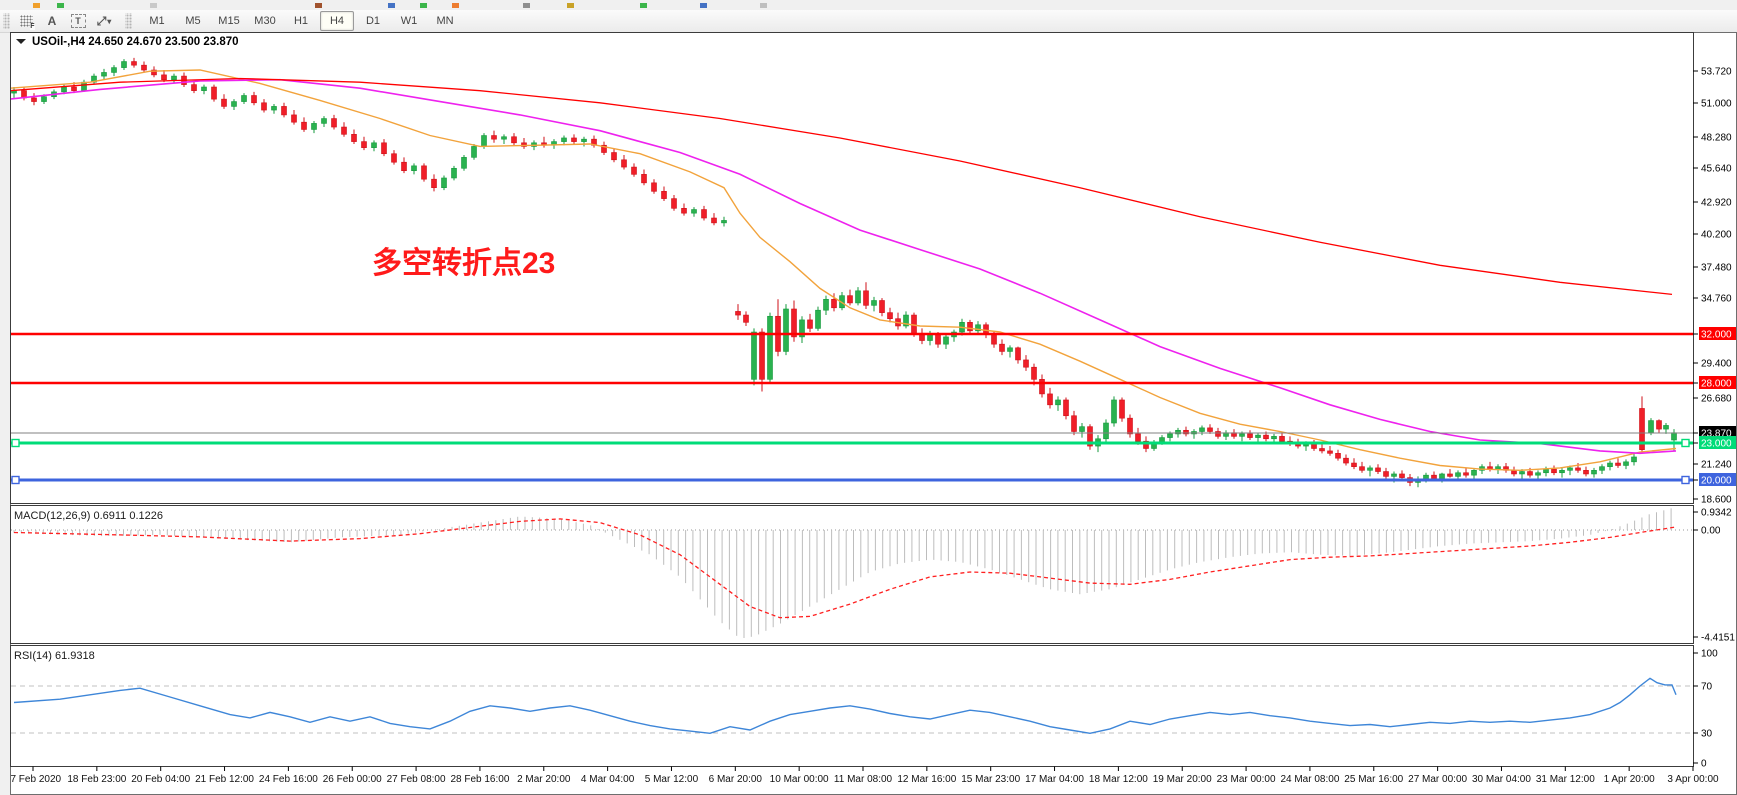  I want to click on timeframe-button-m5: M5, so click(193, 21).